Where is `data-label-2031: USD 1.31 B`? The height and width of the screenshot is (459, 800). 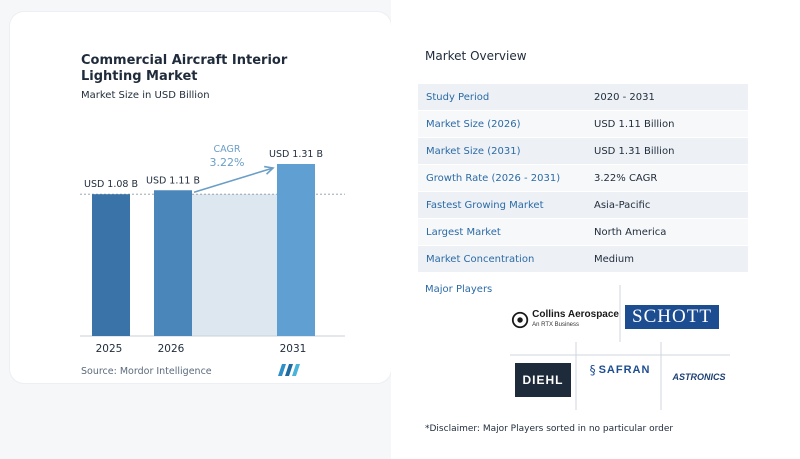 data-label-2031: USD 1.31 B is located at coordinates (296, 154).